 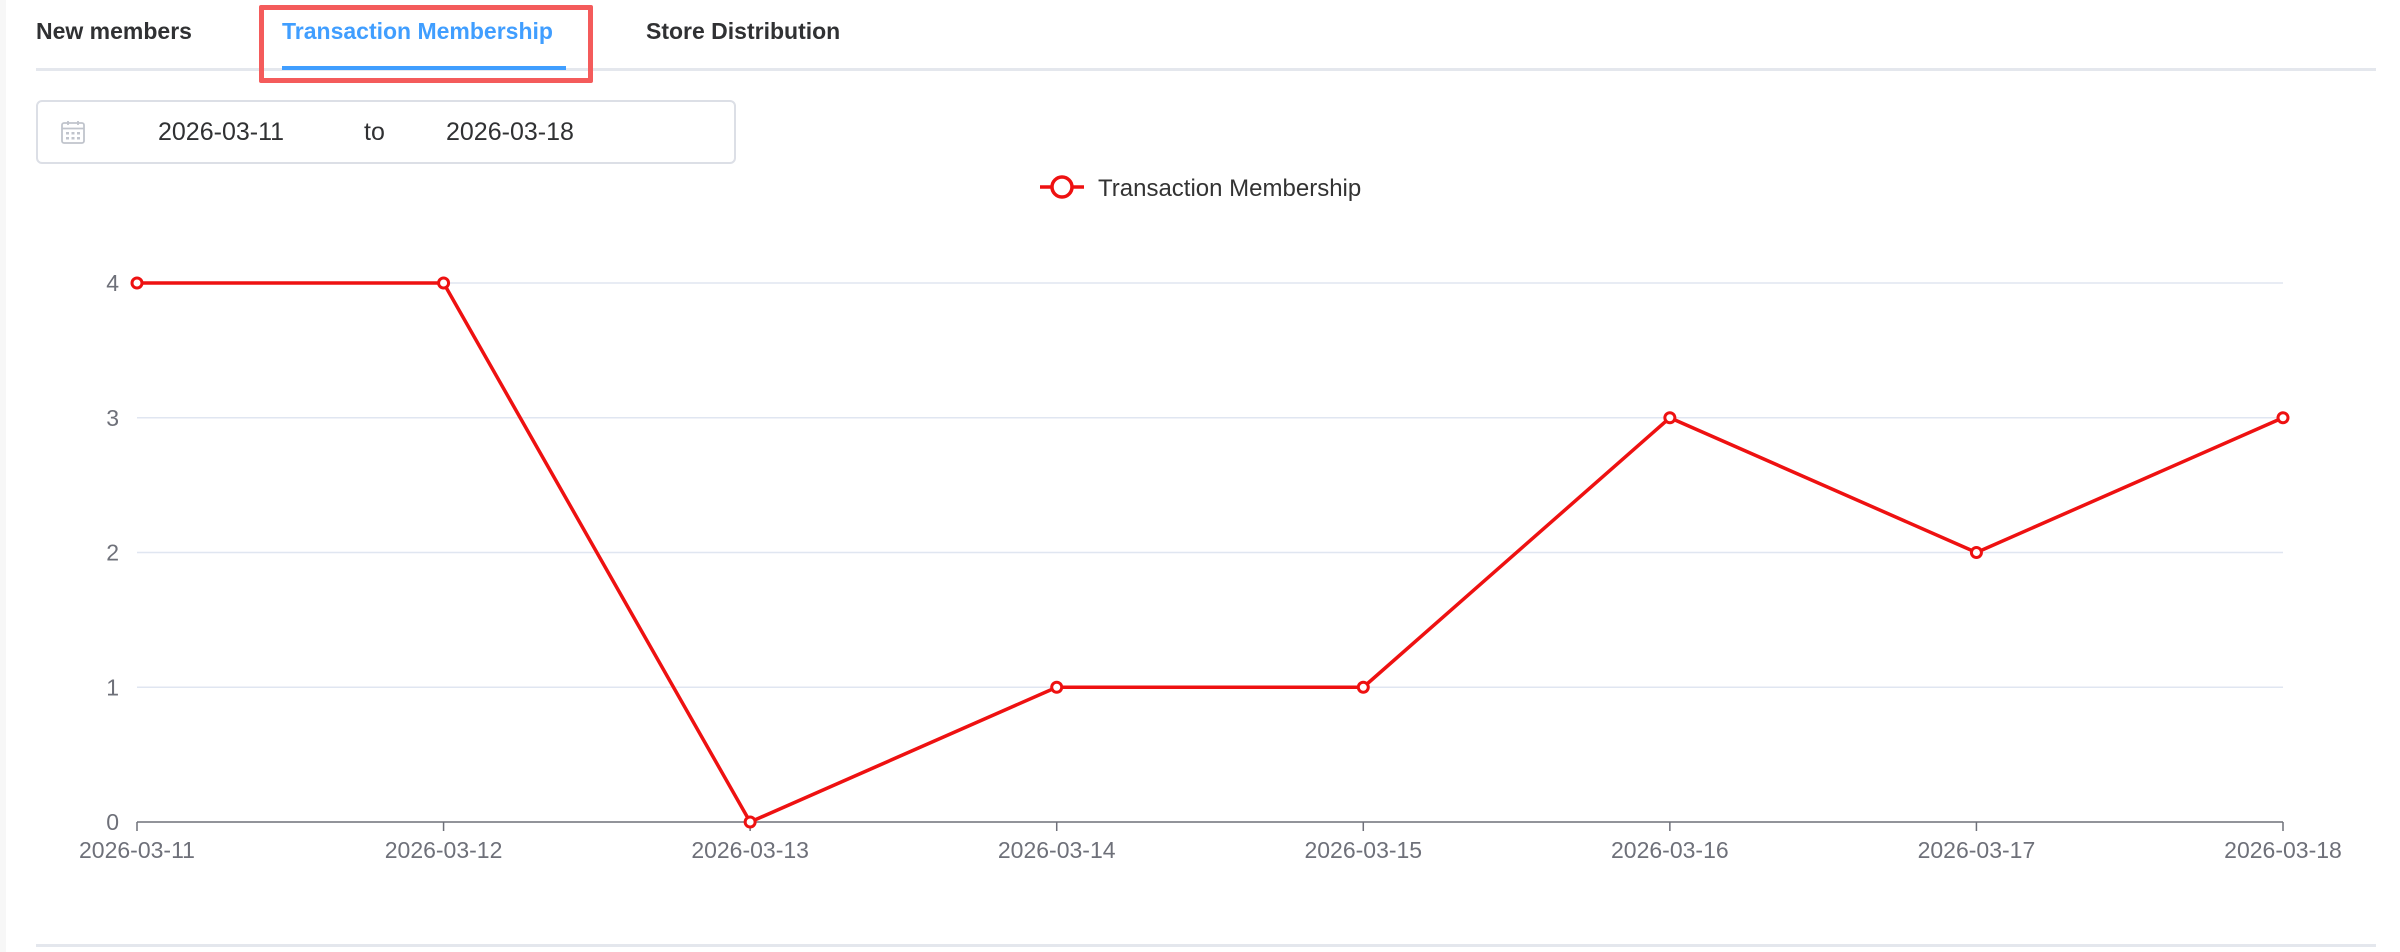 What do you see at coordinates (750, 850) in the screenshot?
I see `x-tick-label: 2026-03-13` at bounding box center [750, 850].